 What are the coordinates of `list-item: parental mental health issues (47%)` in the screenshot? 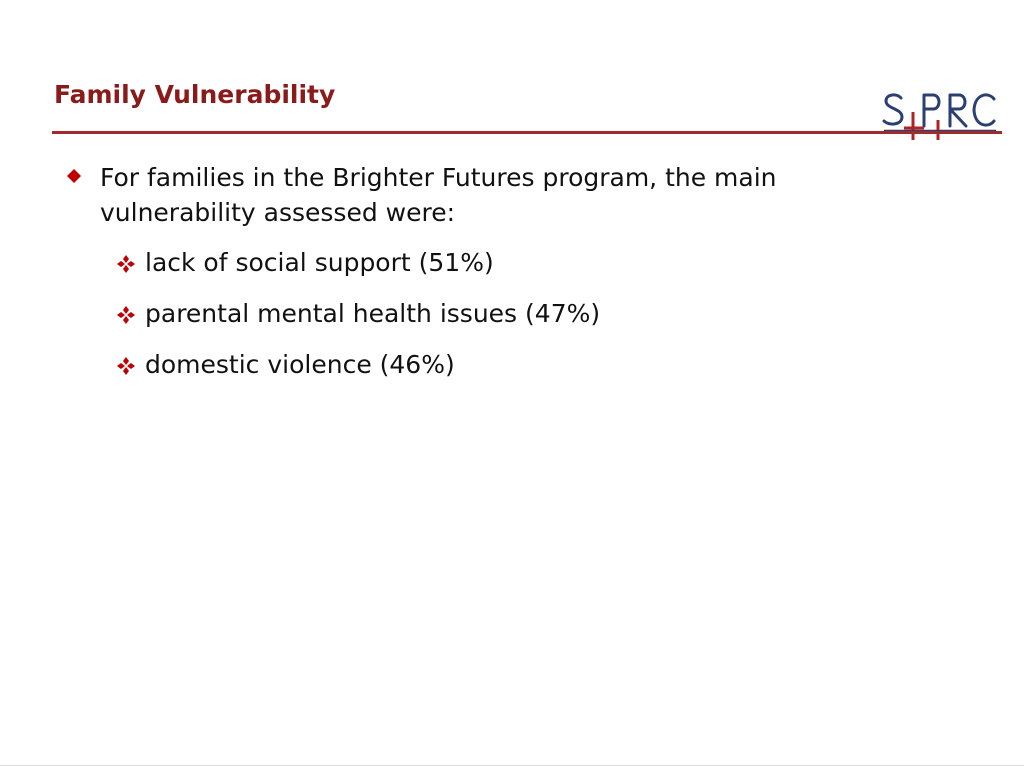 It's located at (467, 321).